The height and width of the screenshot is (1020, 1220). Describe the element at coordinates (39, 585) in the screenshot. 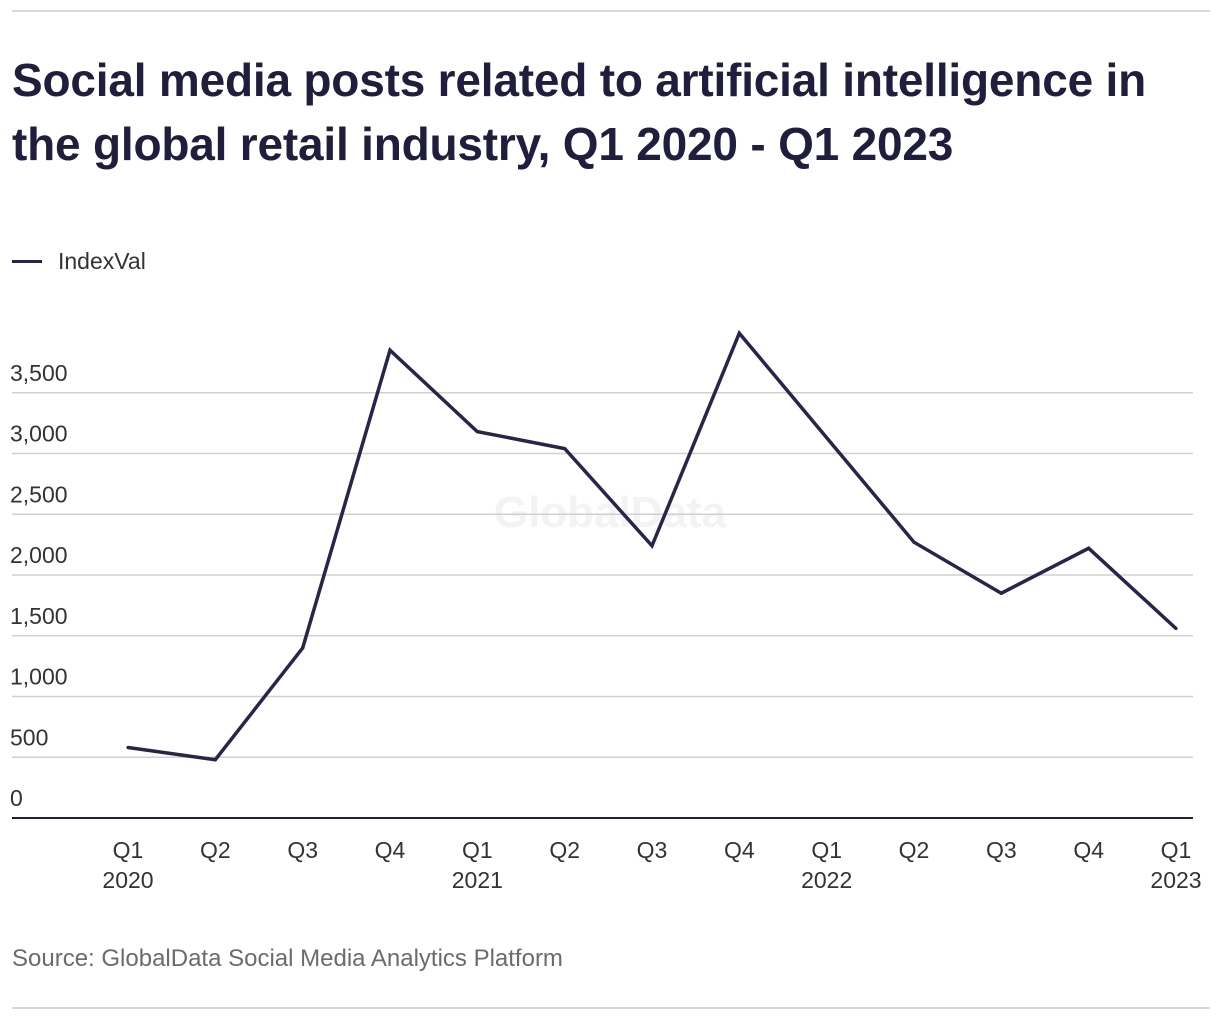

I see `y-axis-ticks: 0 500 1,000 1,500 2,000 2,500 3,000 3,500` at that location.